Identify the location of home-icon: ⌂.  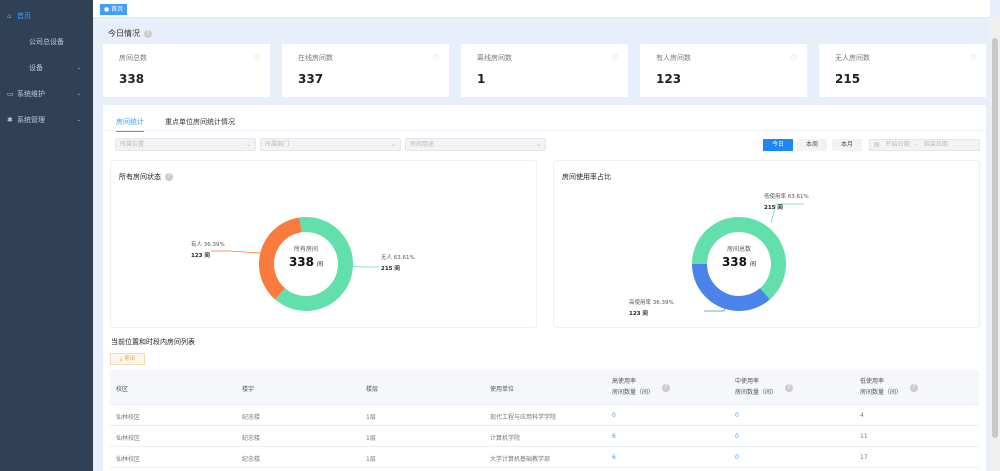
(9, 16).